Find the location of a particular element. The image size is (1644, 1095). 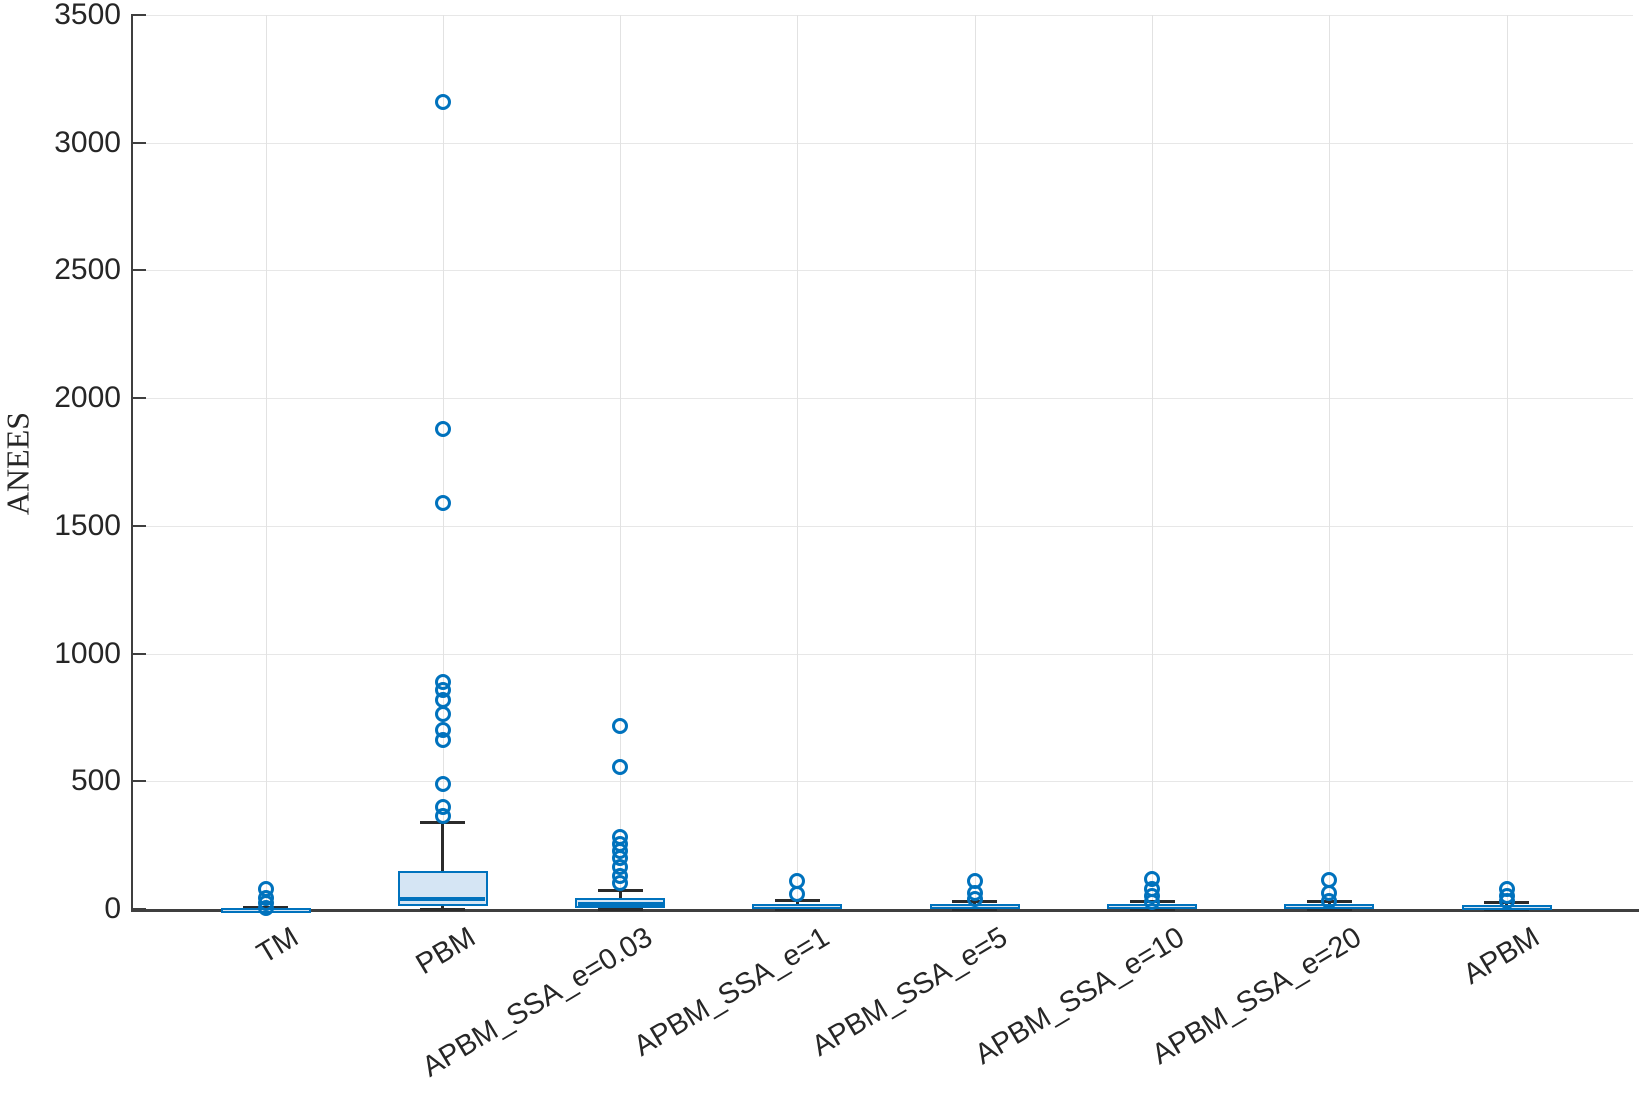

y-tick-label: 2000 is located at coordinates (87, 398).